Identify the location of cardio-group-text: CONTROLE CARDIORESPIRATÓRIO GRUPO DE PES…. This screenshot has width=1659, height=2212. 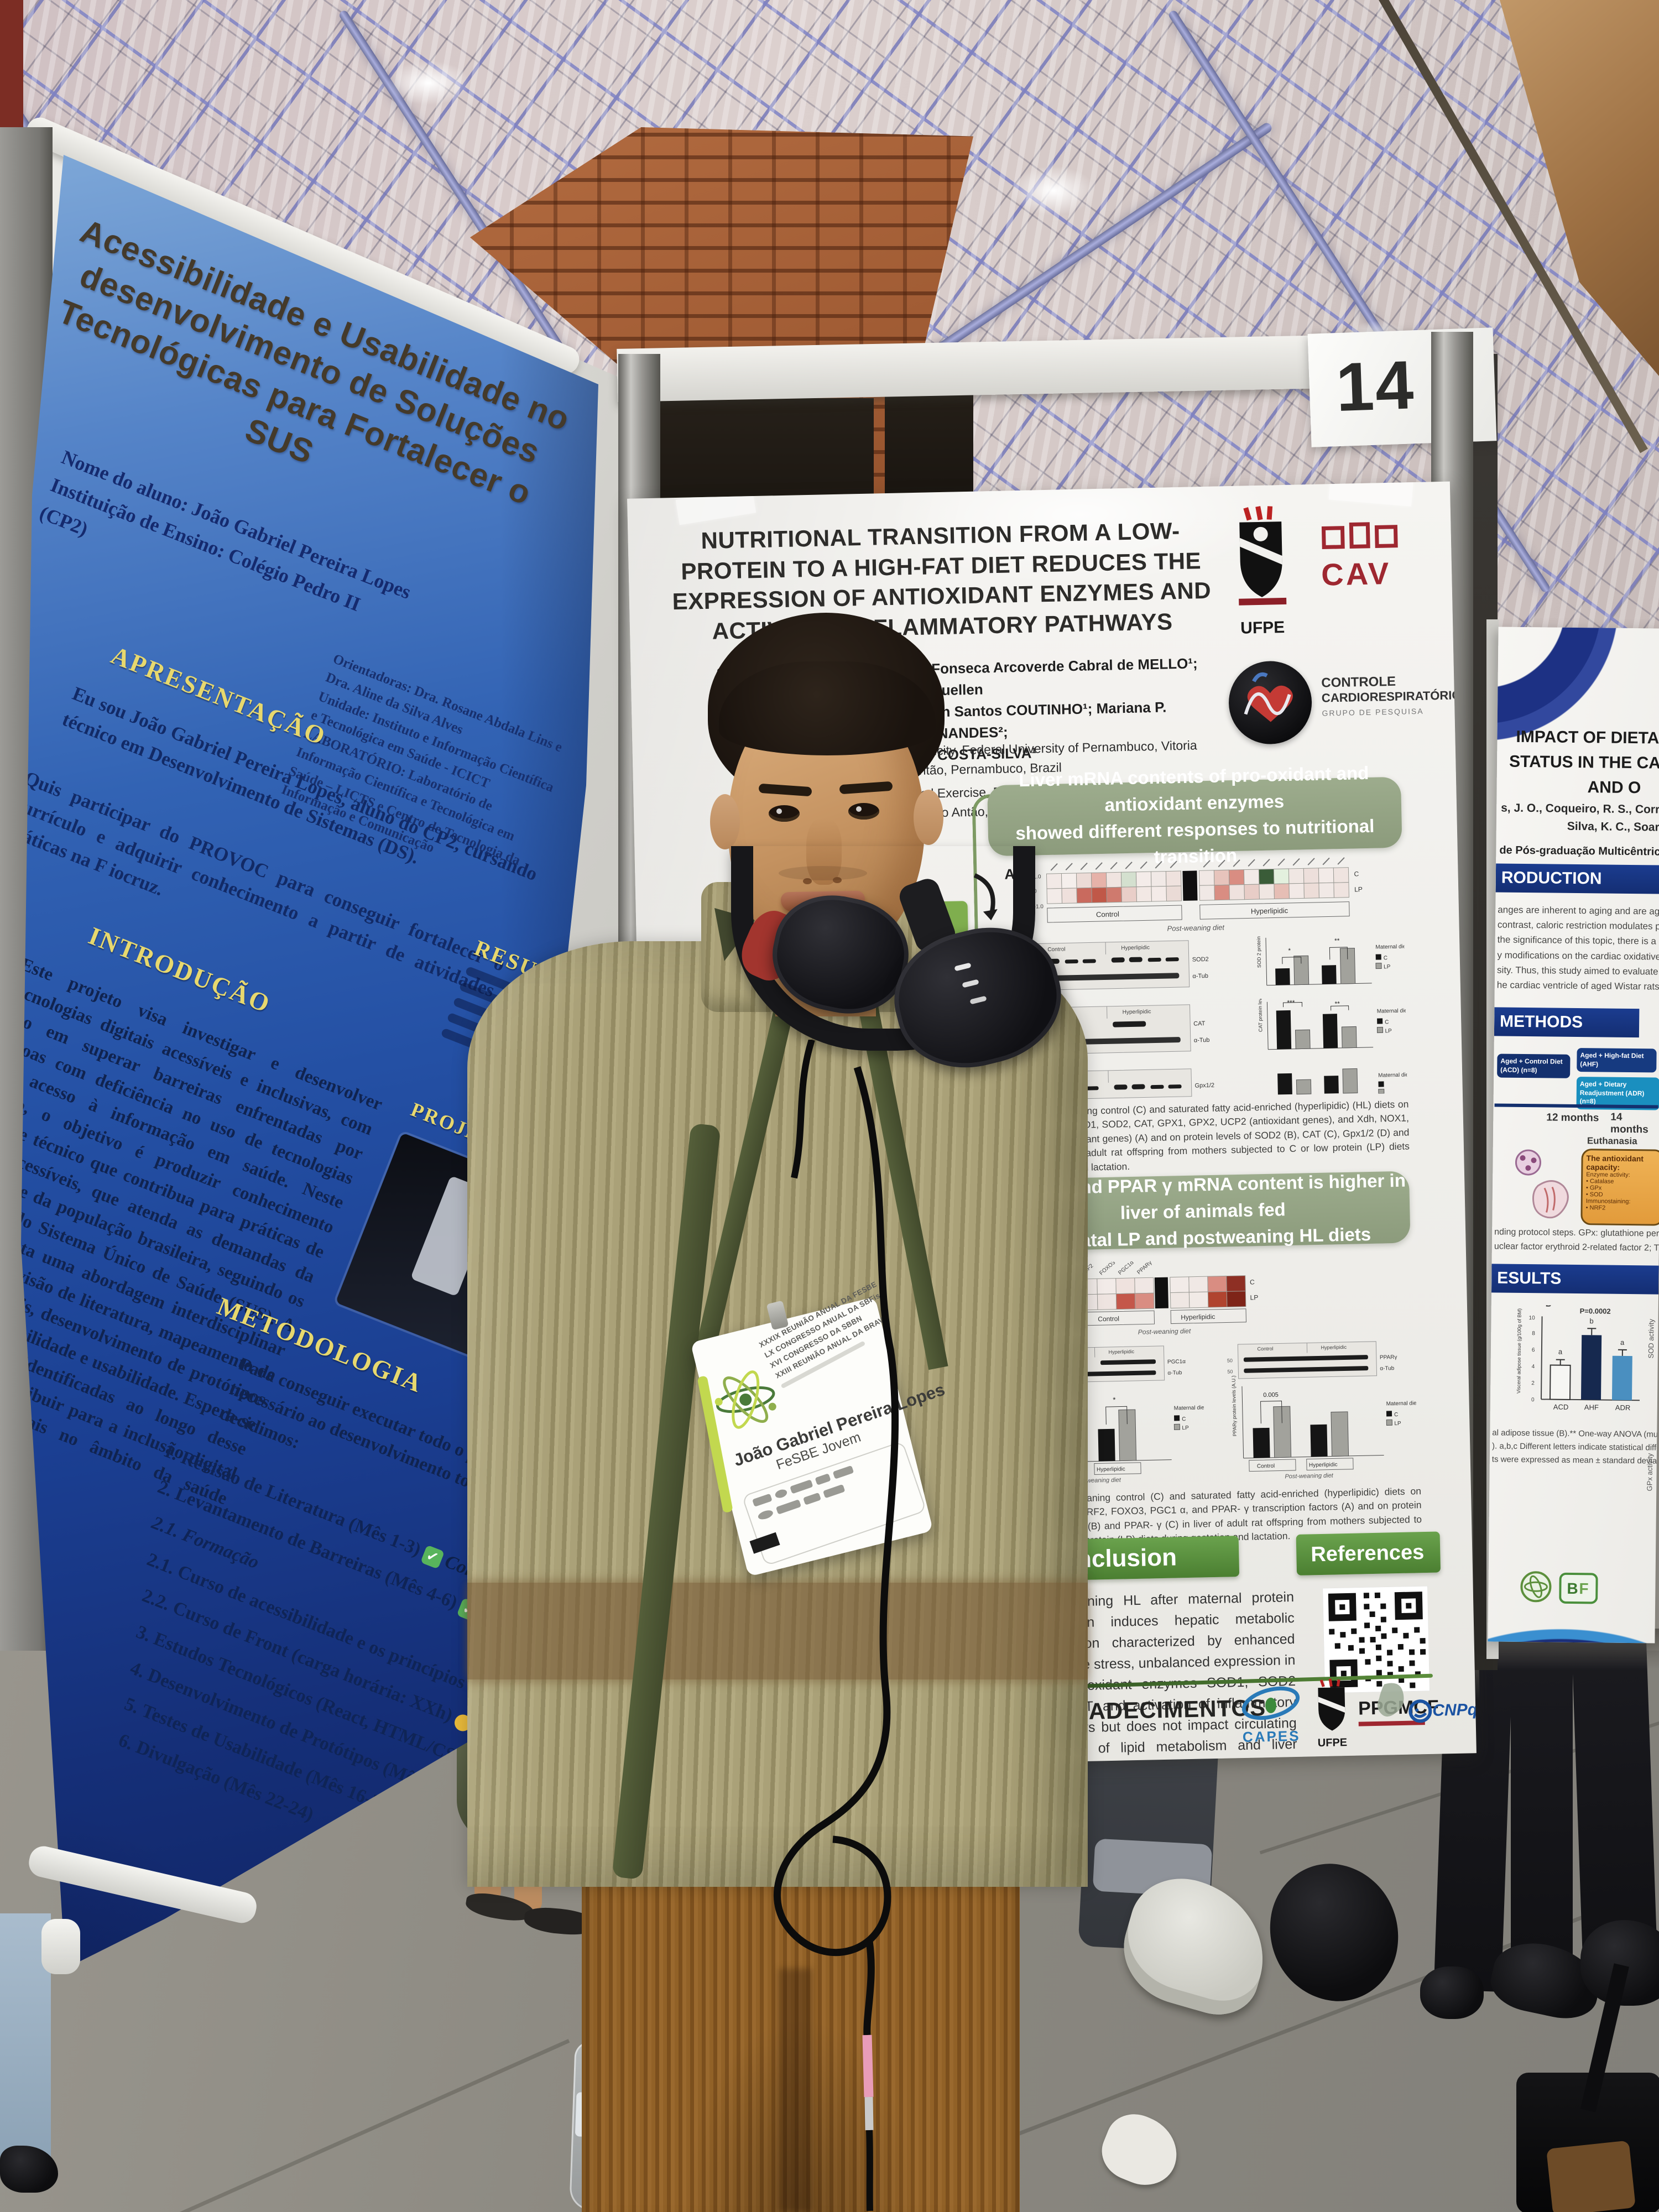
(1391, 696).